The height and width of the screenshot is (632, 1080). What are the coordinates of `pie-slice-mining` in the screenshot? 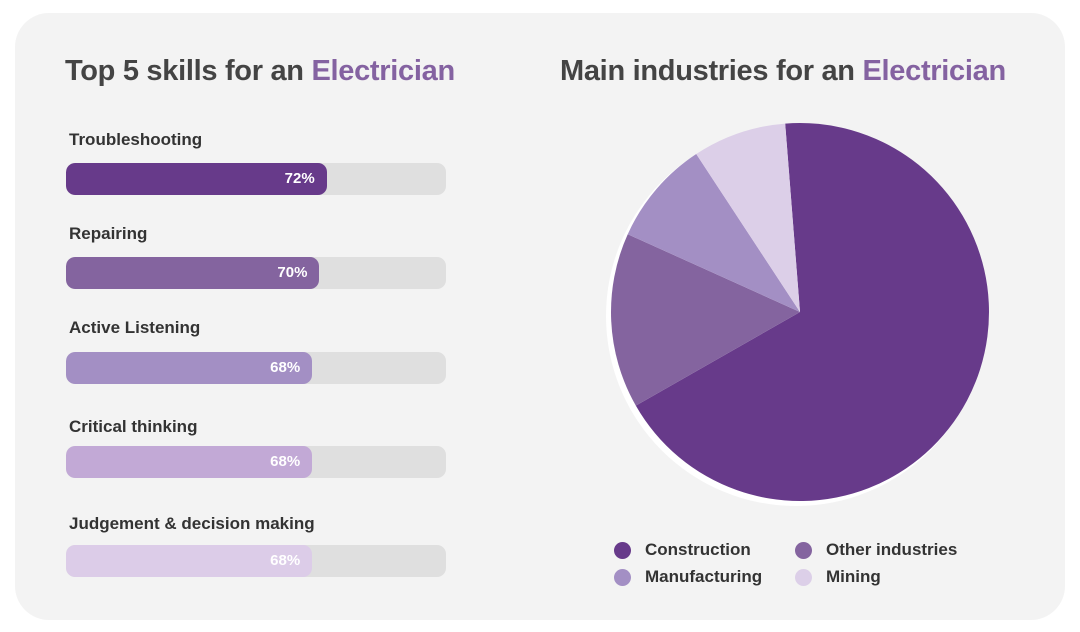 It's located at (748, 217).